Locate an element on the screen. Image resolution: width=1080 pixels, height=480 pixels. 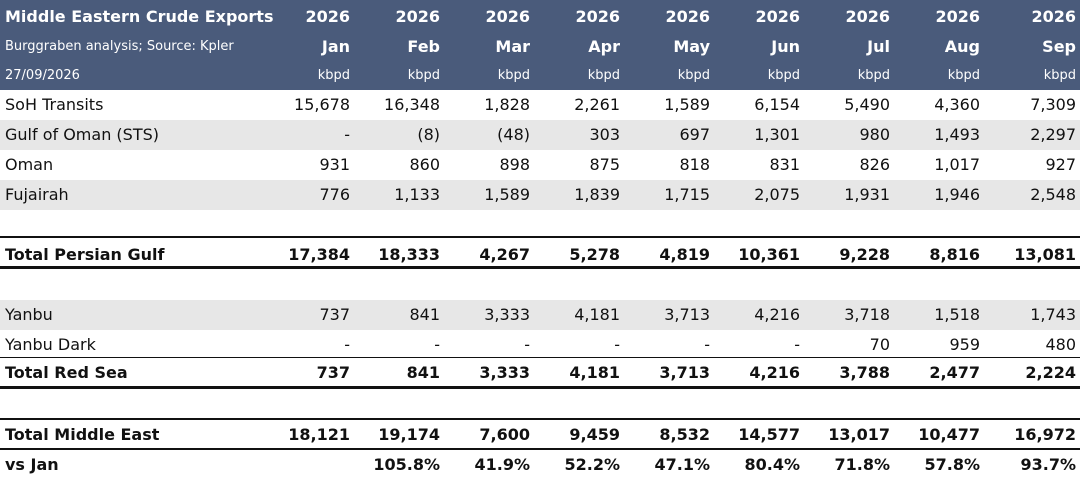
row-label: Total Middle East is located at coordinates (82, 434).